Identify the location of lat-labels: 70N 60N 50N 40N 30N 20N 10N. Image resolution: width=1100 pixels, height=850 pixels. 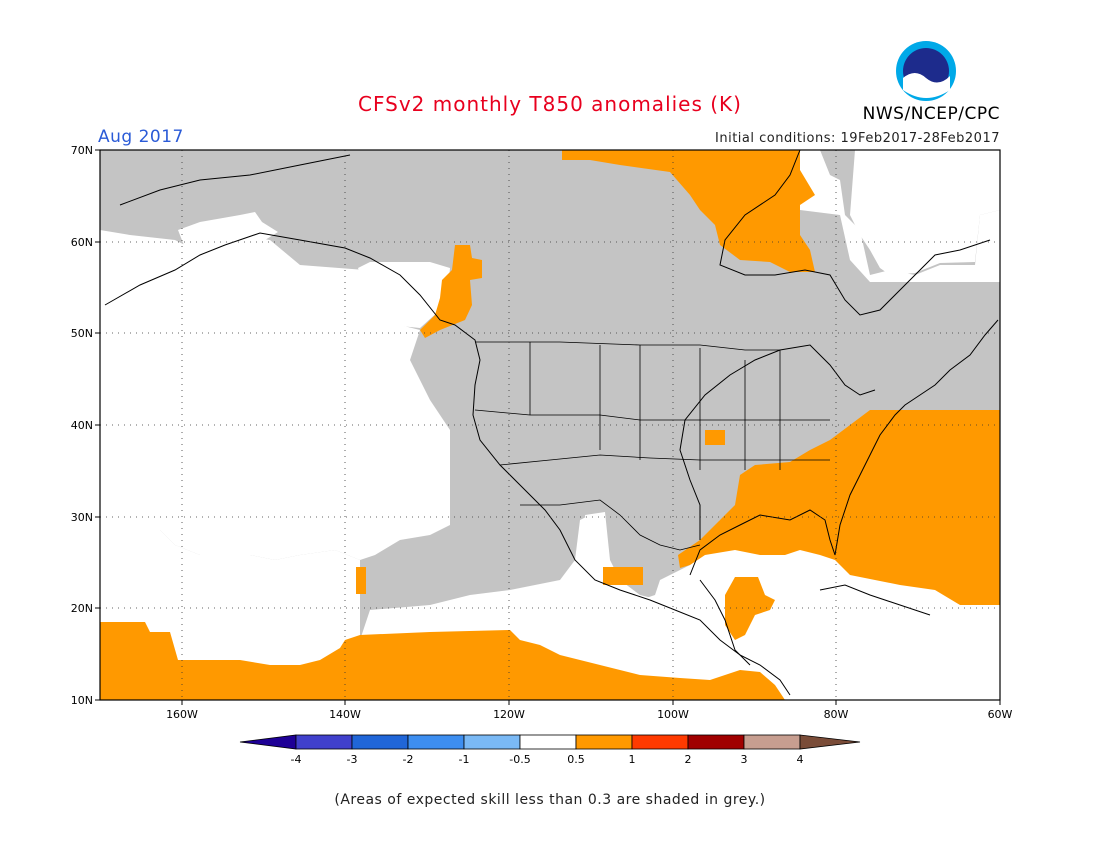
(82, 425).